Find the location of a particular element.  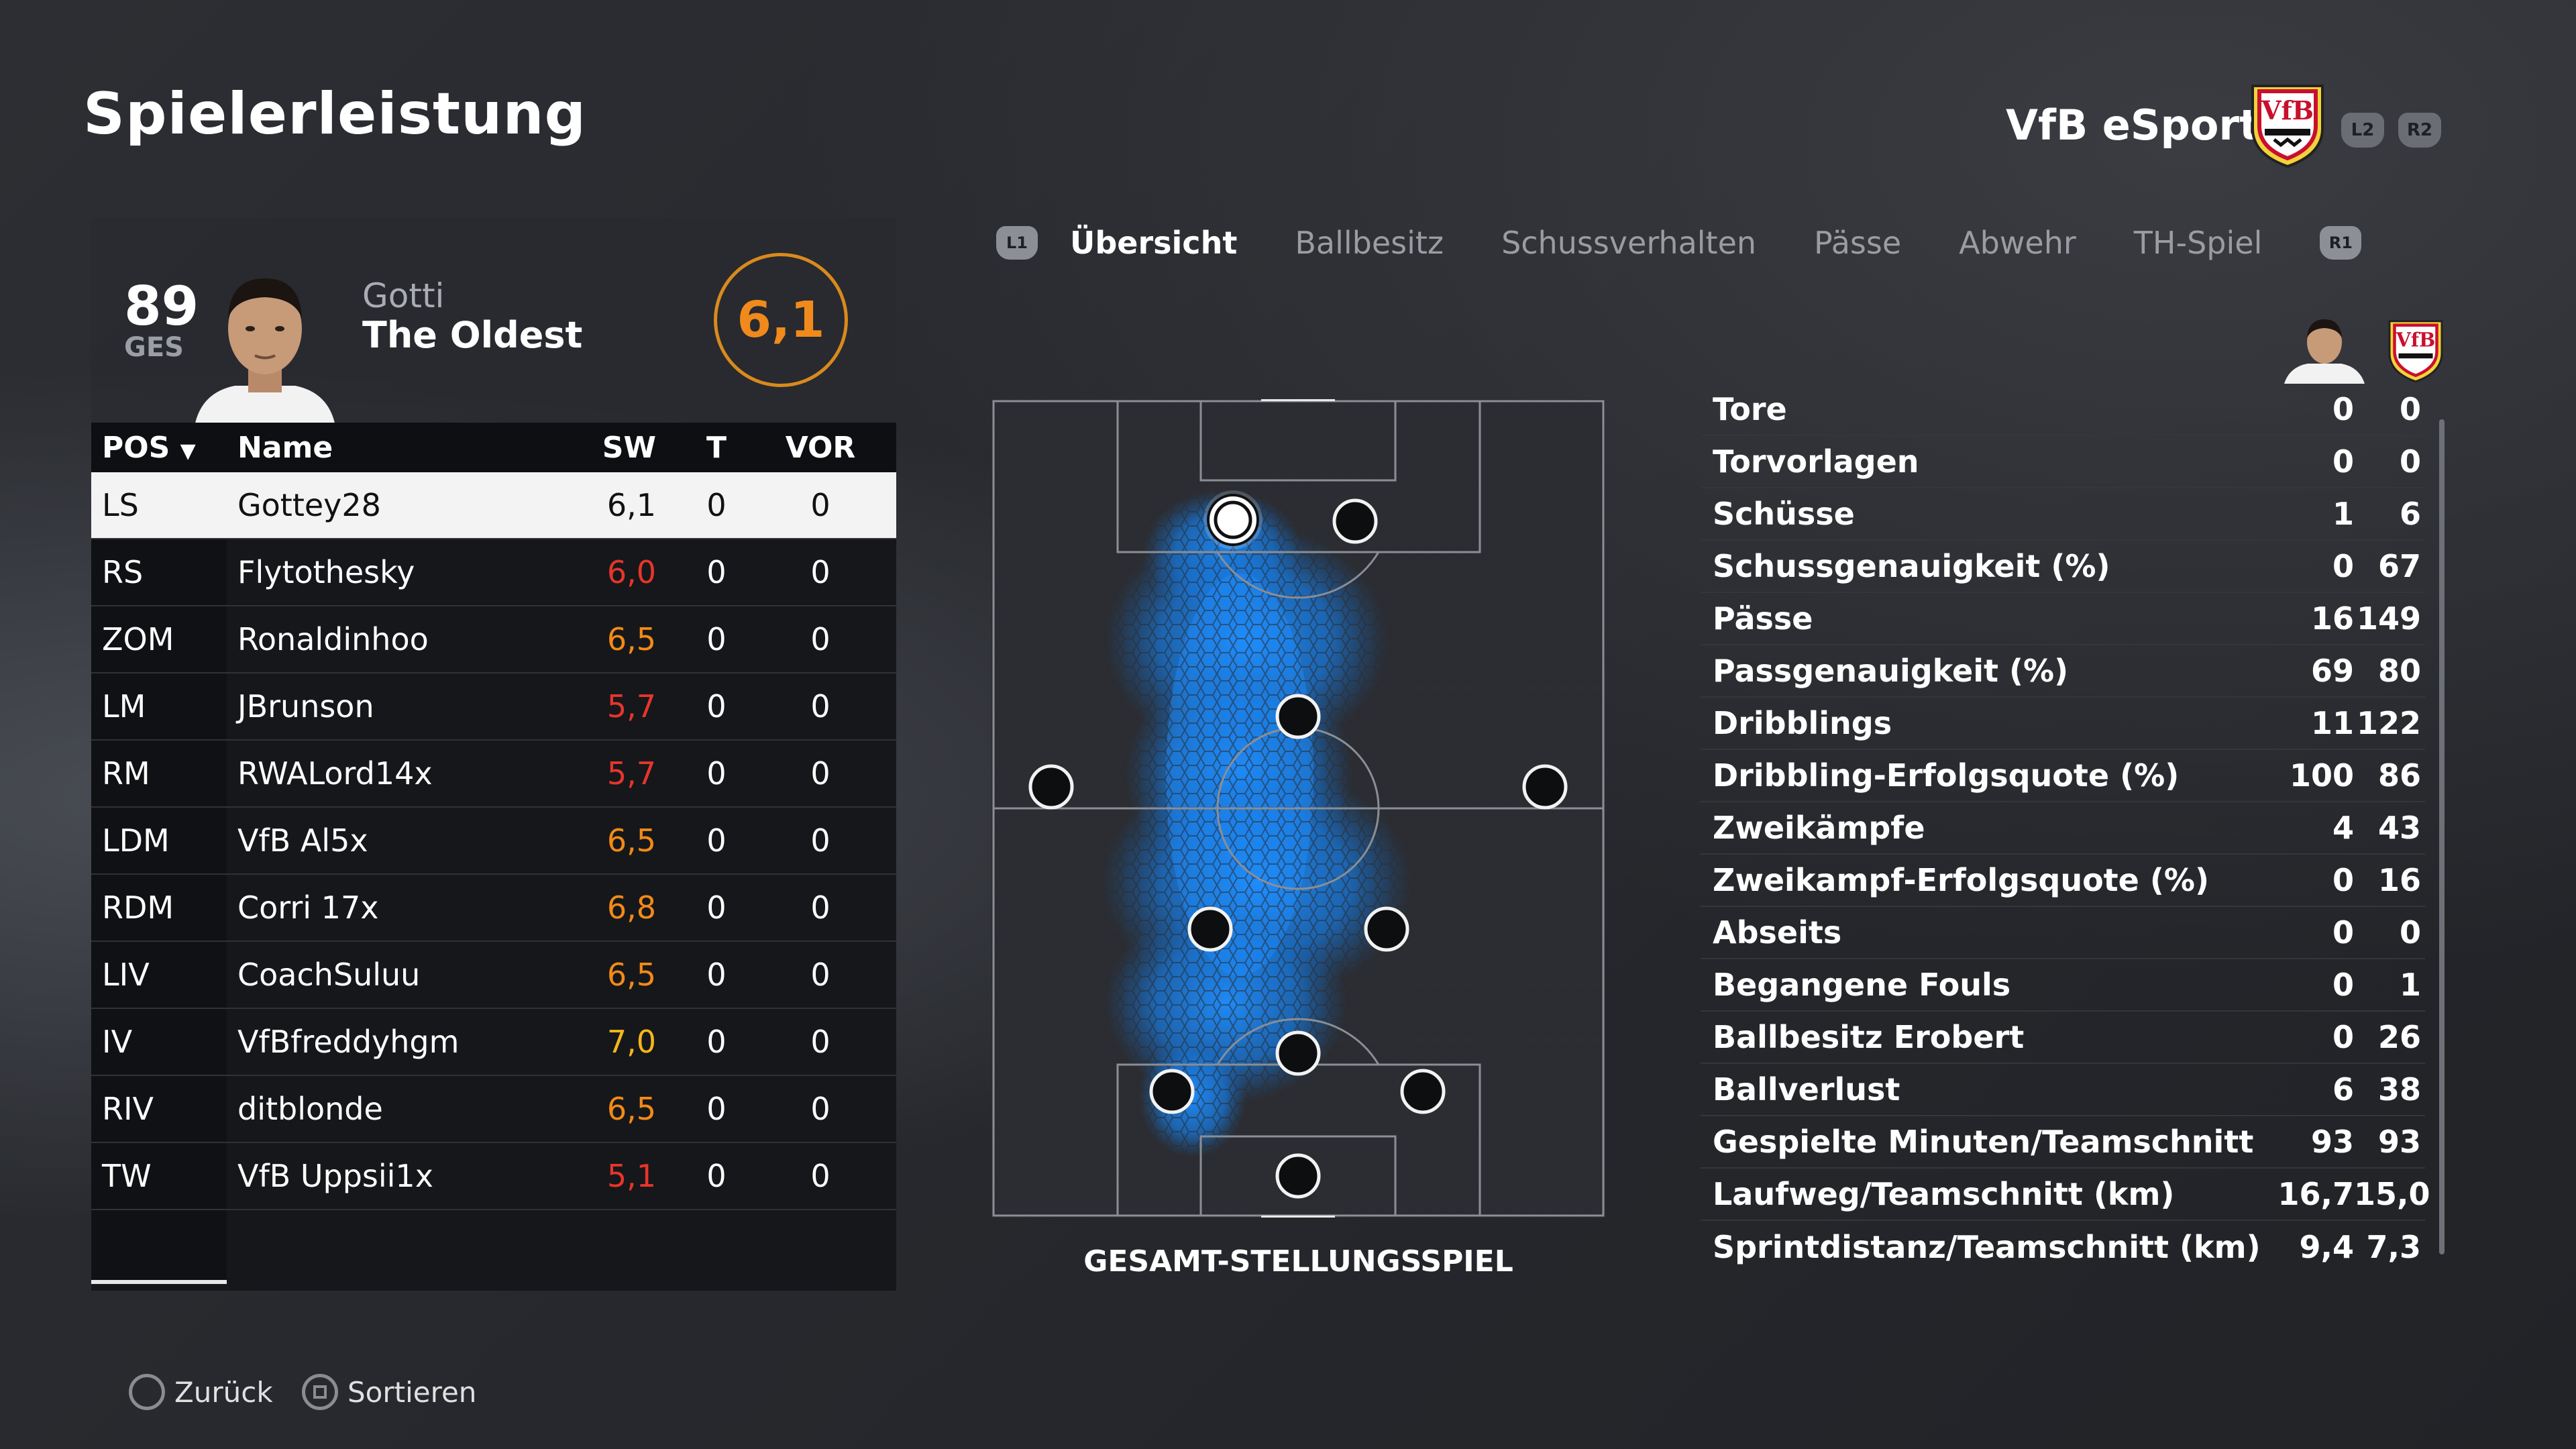

l2-button: L2 is located at coordinates (2362, 130).